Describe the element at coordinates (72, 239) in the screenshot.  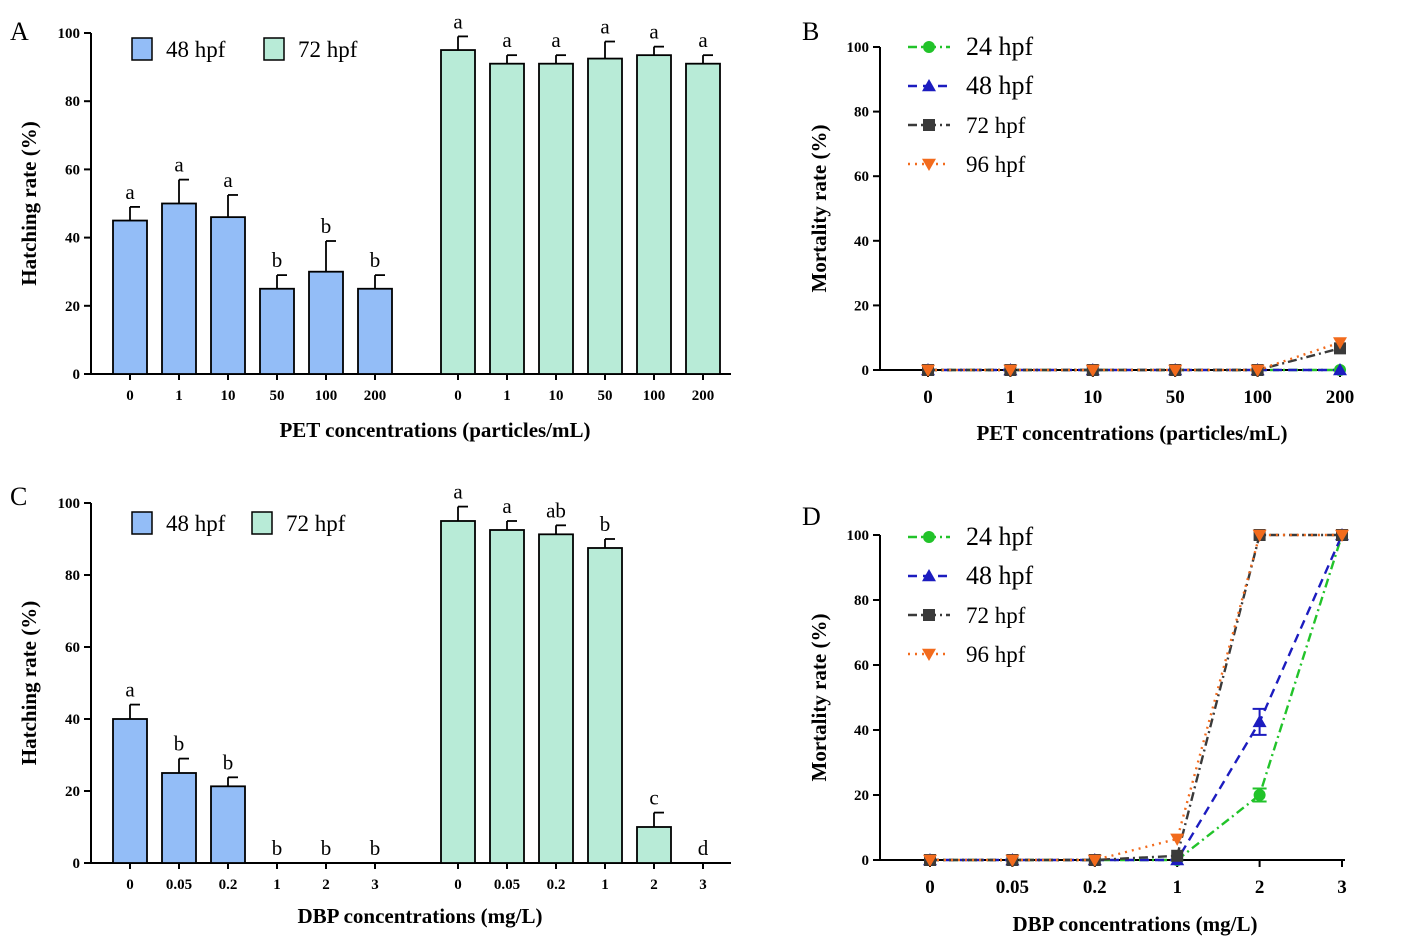
I see `panel-a-y-tick-label: 40` at that location.